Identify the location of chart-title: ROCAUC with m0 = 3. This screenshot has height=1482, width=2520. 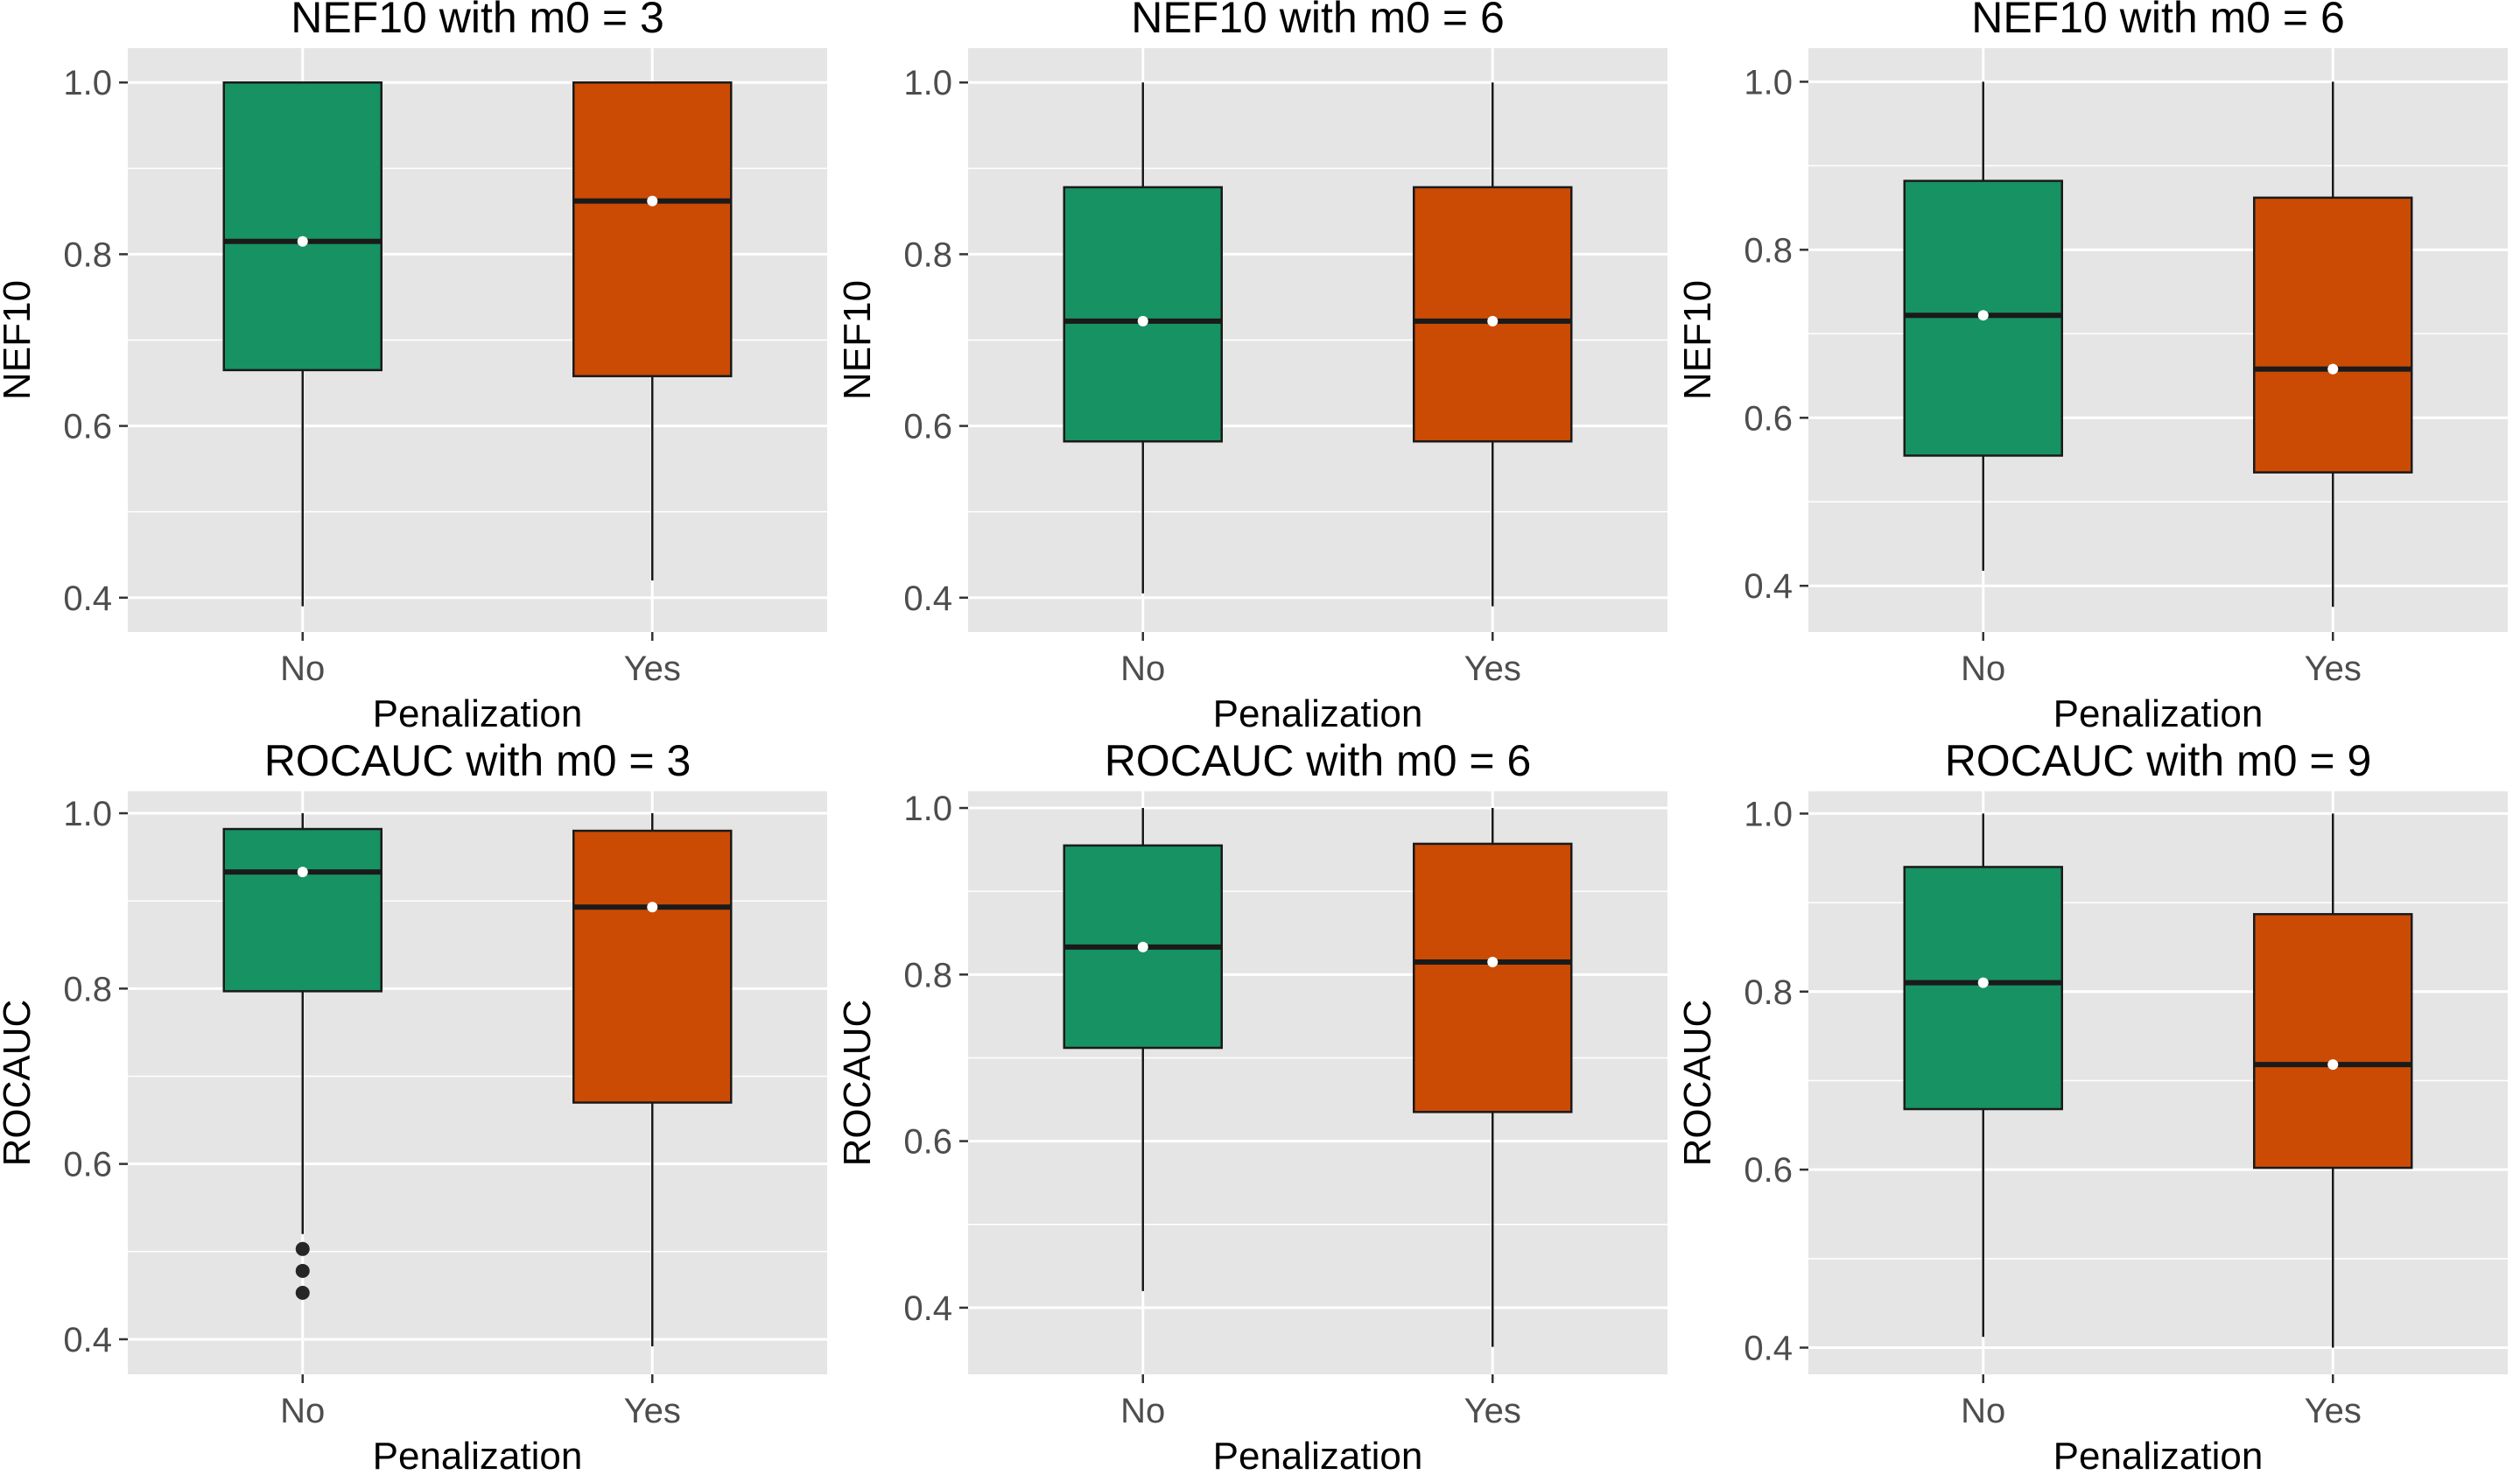
(477, 761).